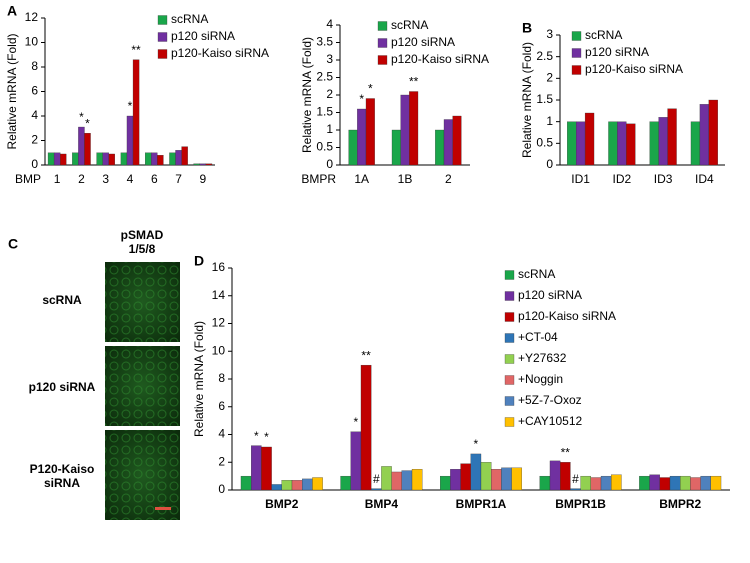 Image resolution: width=750 pixels, height=563 pixels. What do you see at coordinates (142, 235) in the screenshot?
I see `column-title: pSMAD` at bounding box center [142, 235].